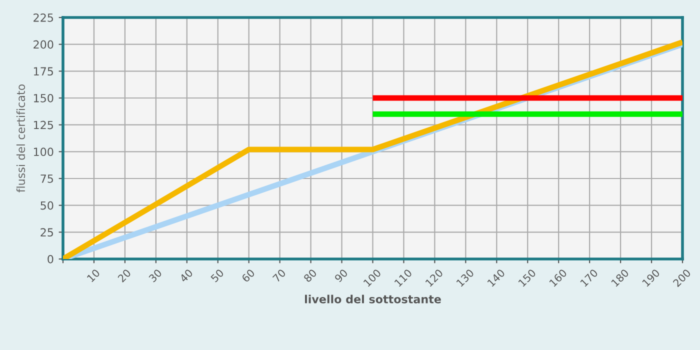  I want to click on x-tick-label: 20, so click(124, 275).